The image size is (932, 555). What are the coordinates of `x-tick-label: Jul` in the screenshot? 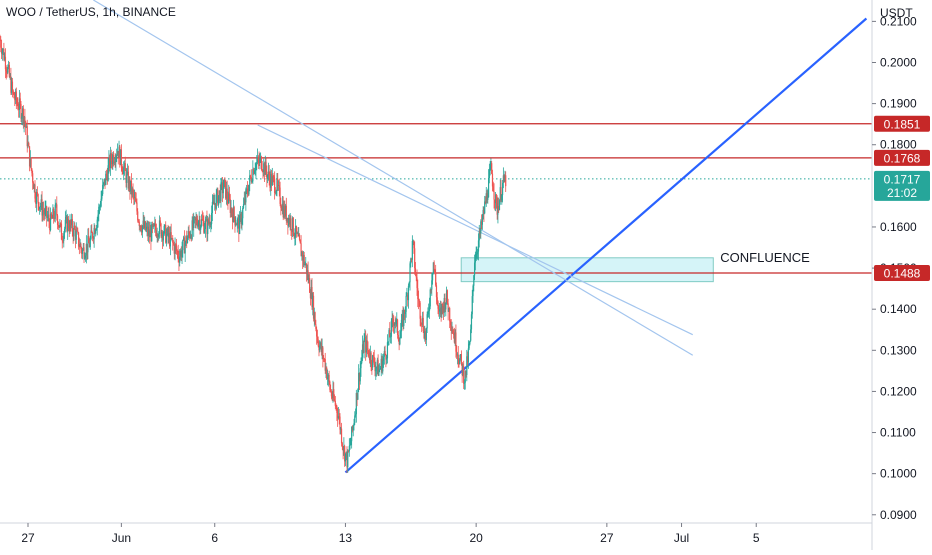 It's located at (681, 538).